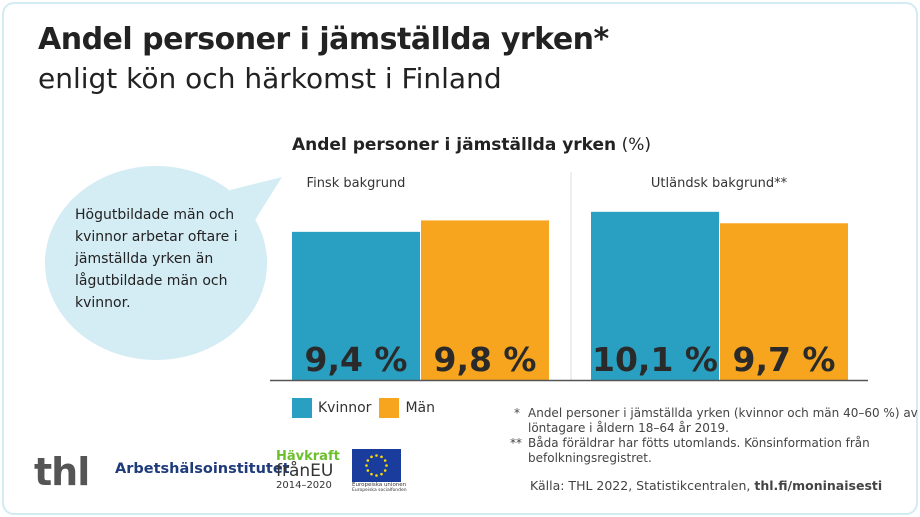 This screenshot has height=517, width=920. Describe the element at coordinates (62, 472) in the screenshot. I see `thl-logo: thl` at that location.